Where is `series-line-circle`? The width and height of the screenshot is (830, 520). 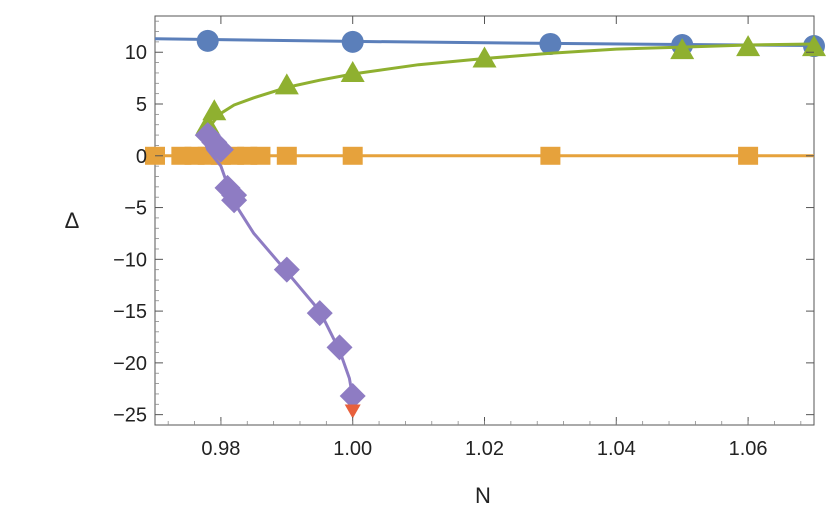
series-line-circle is located at coordinates (484, 42).